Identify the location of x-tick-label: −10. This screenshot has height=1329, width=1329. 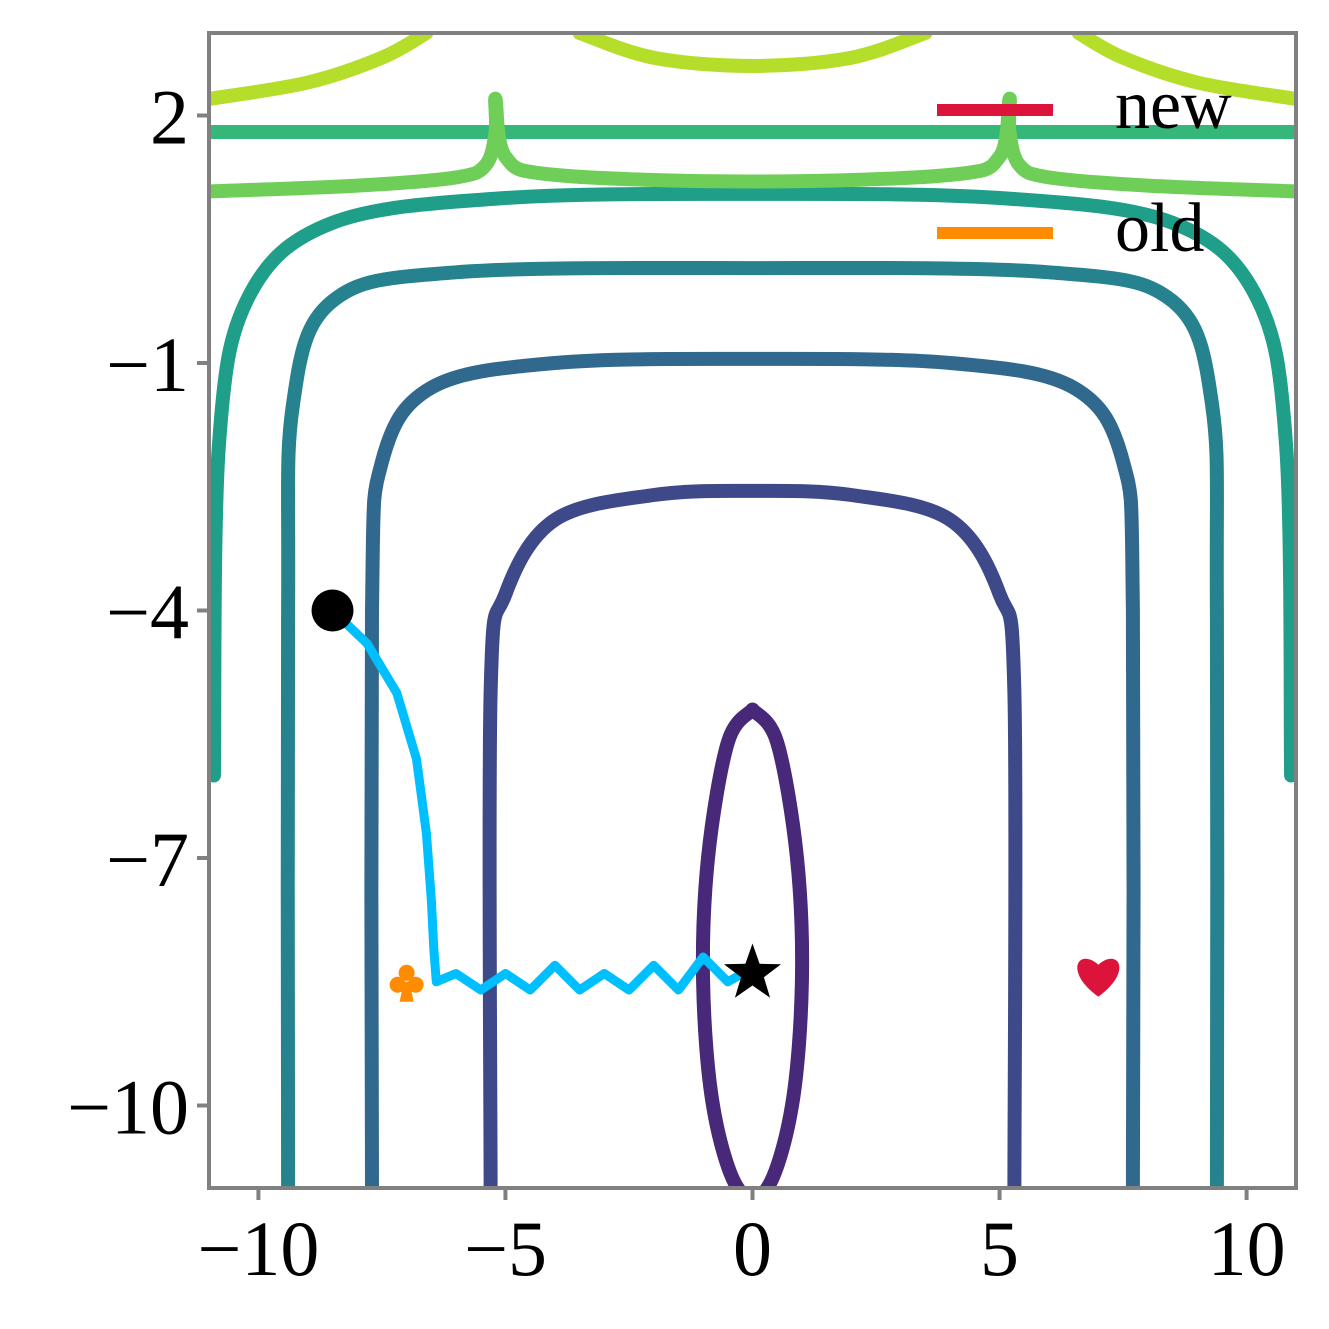
(258, 1248).